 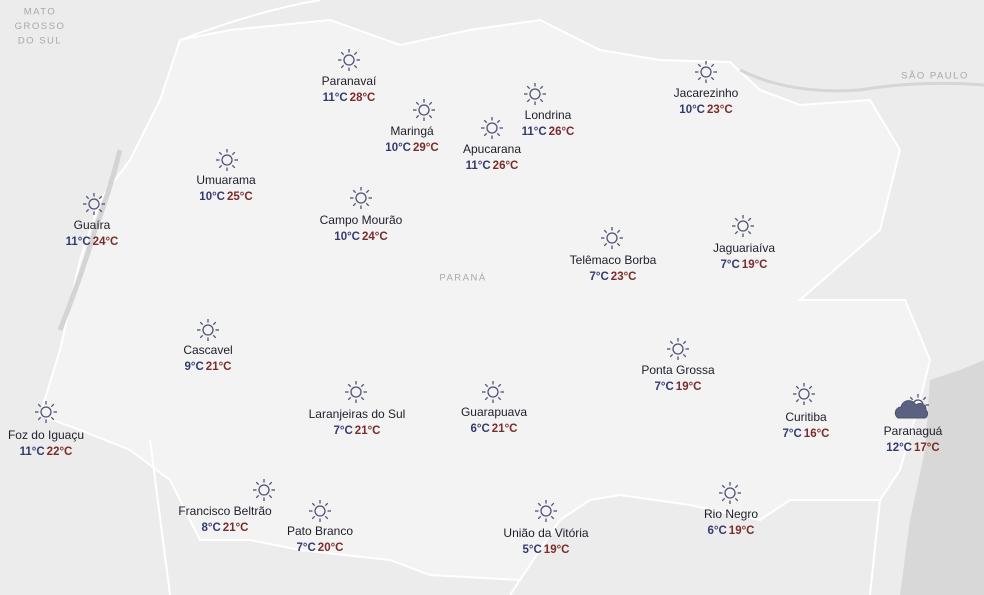 I want to click on city: Cascavel 9°C 21°C, so click(x=208, y=346).